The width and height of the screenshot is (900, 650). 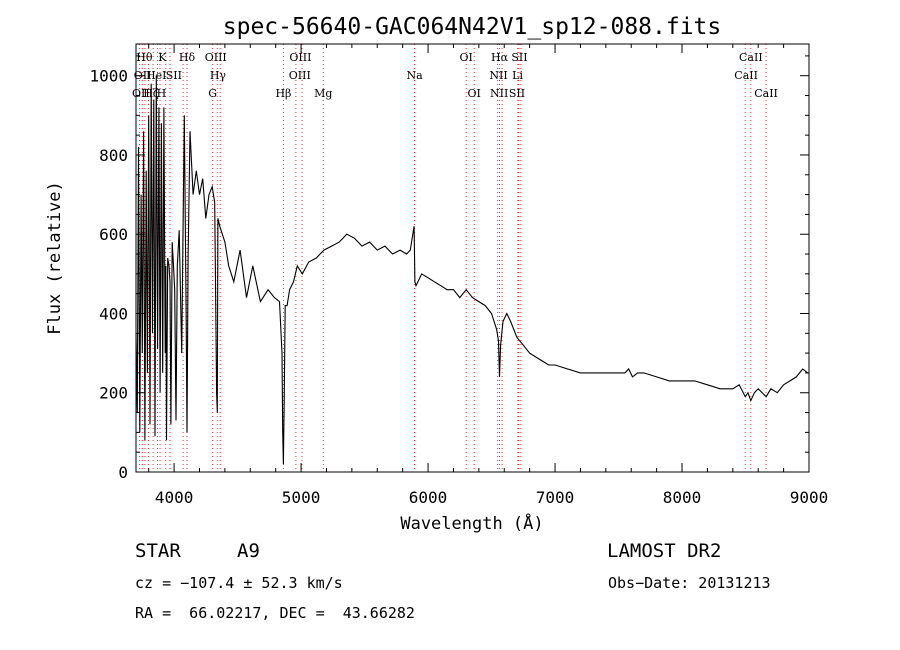 What do you see at coordinates (144, 57) in the screenshot?
I see `line-label-0: Hθ` at bounding box center [144, 57].